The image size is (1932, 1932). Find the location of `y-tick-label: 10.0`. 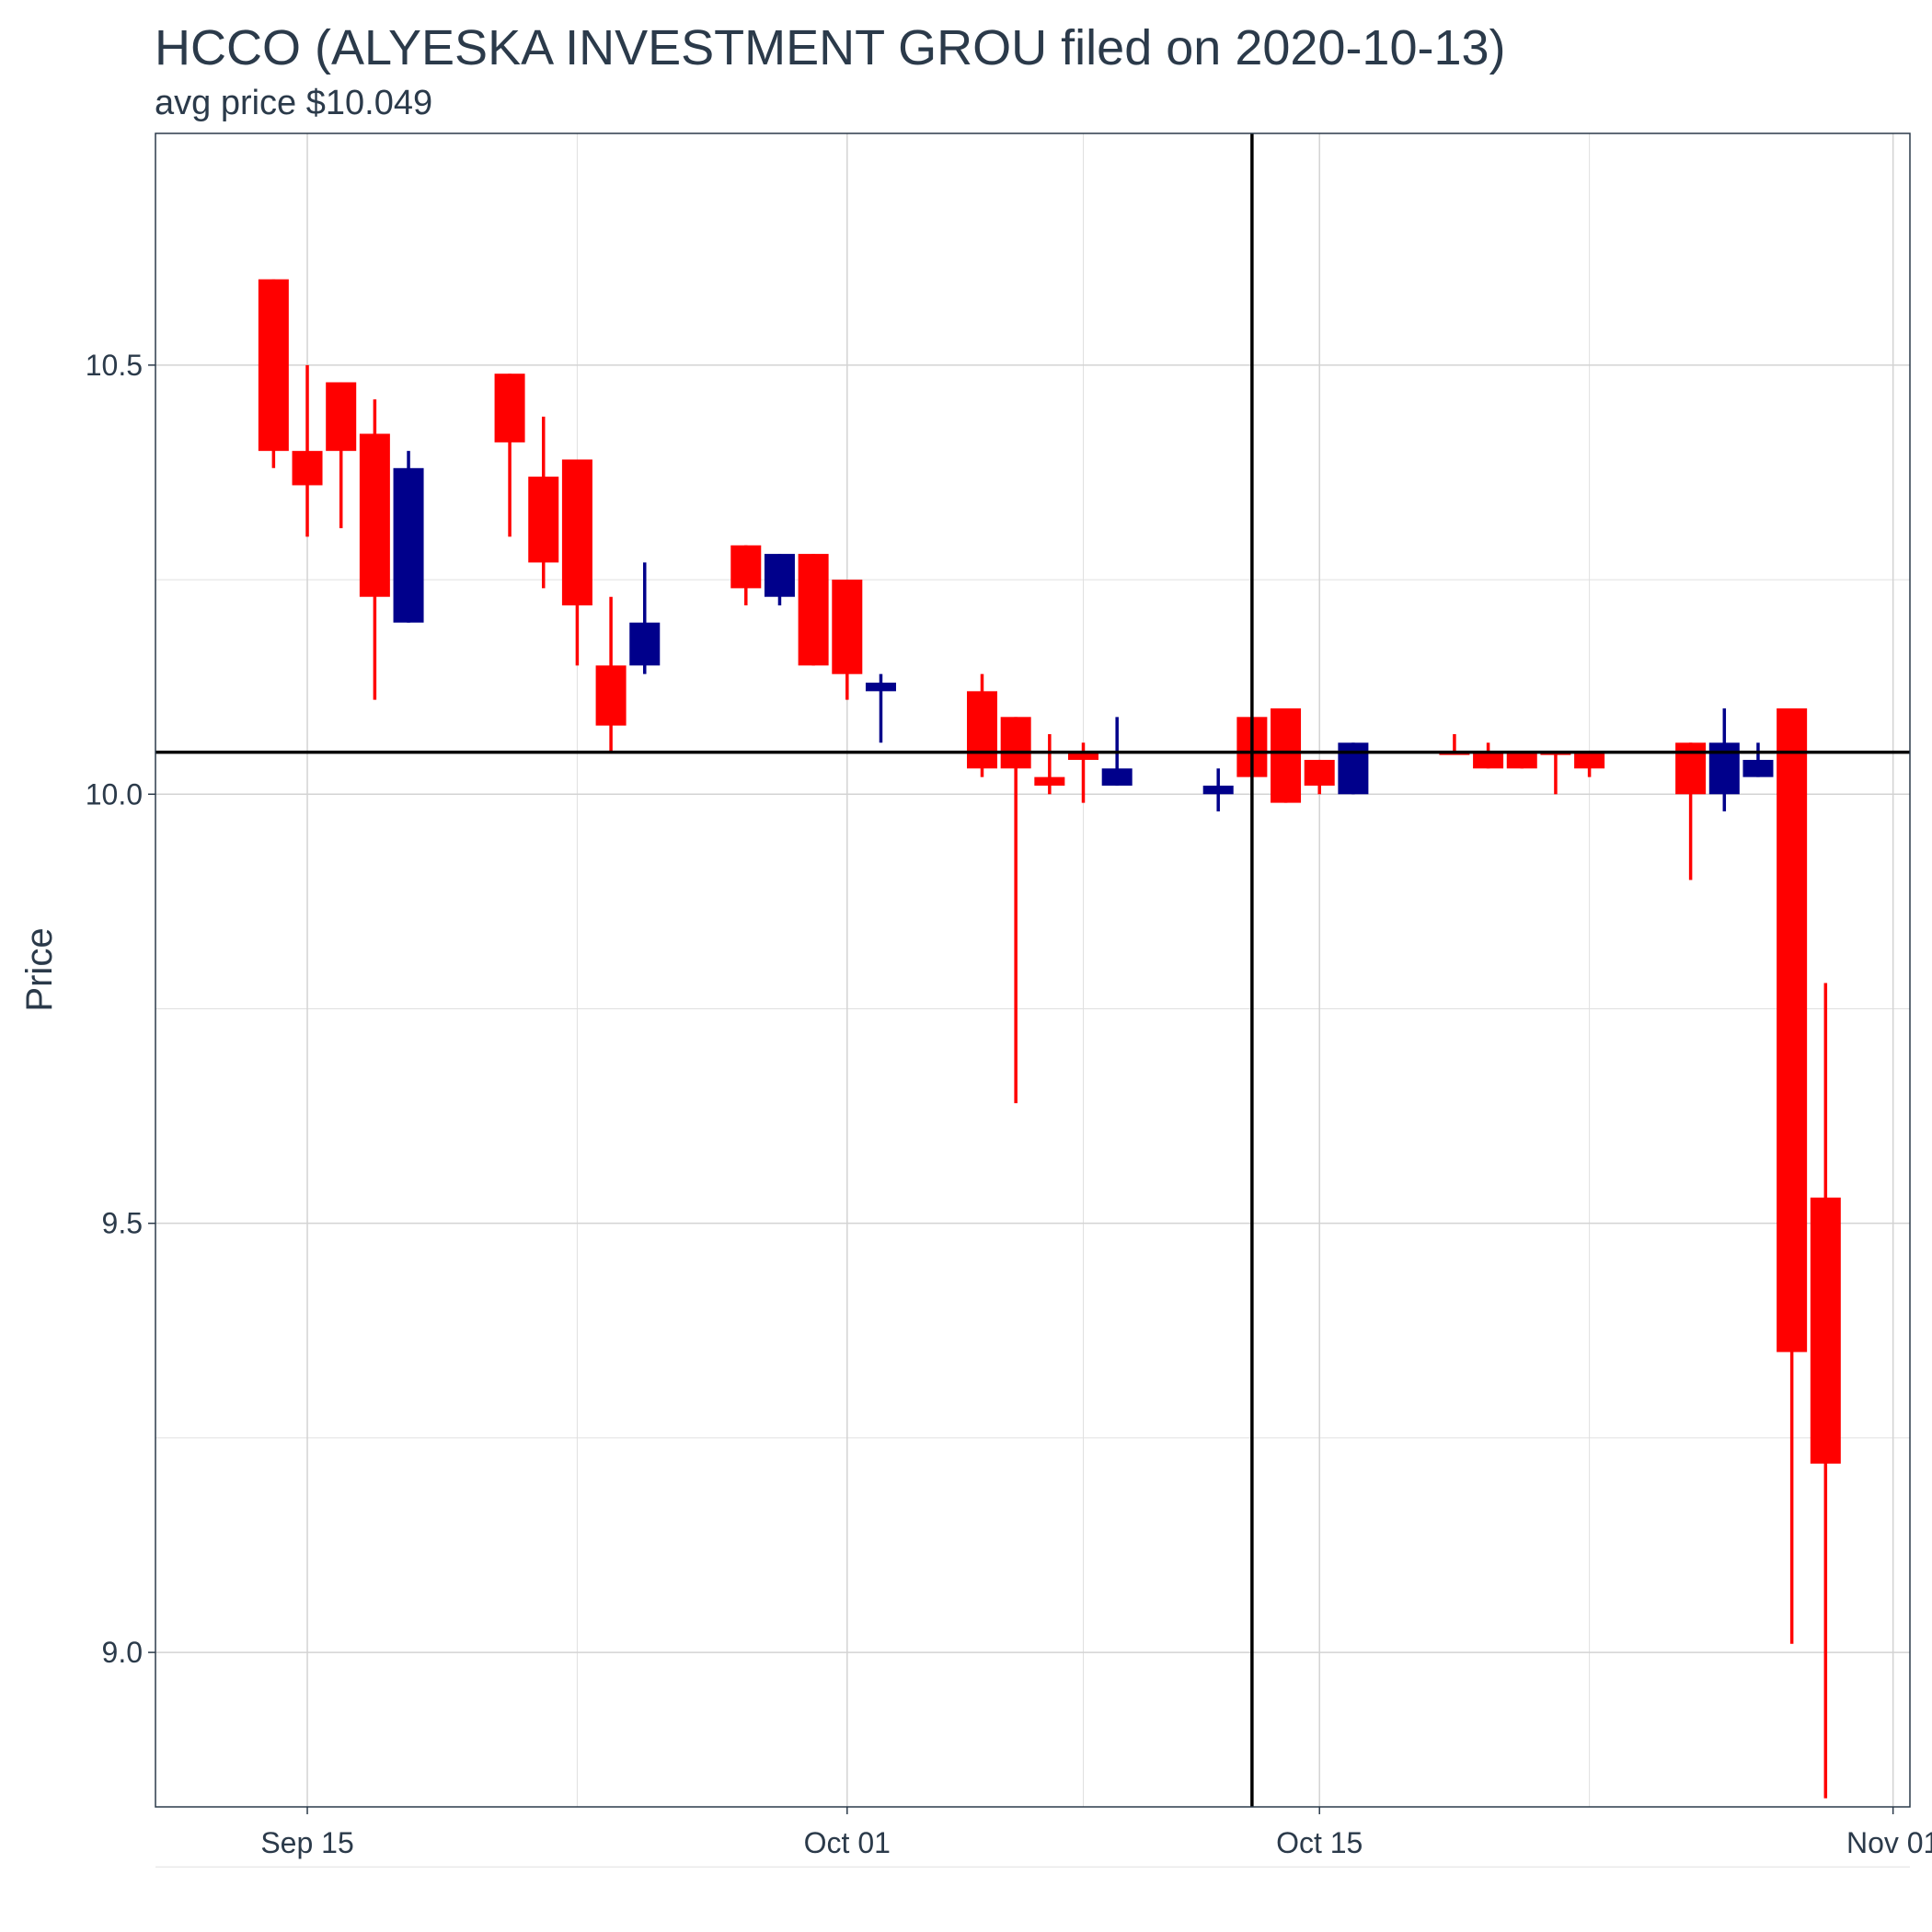

y-tick-label: 10.0 is located at coordinates (114, 794).